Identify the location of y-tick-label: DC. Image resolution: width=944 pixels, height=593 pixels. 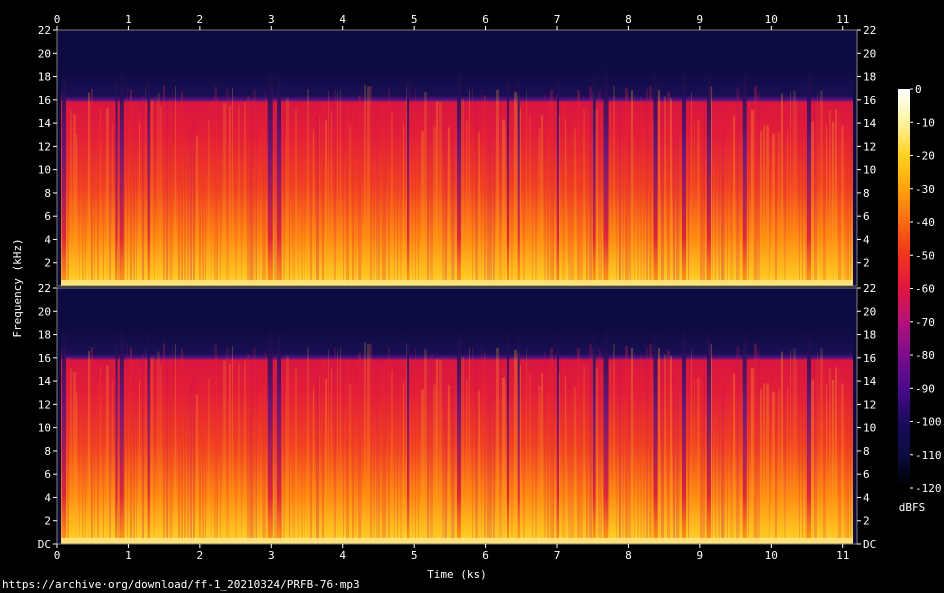
(44, 544).